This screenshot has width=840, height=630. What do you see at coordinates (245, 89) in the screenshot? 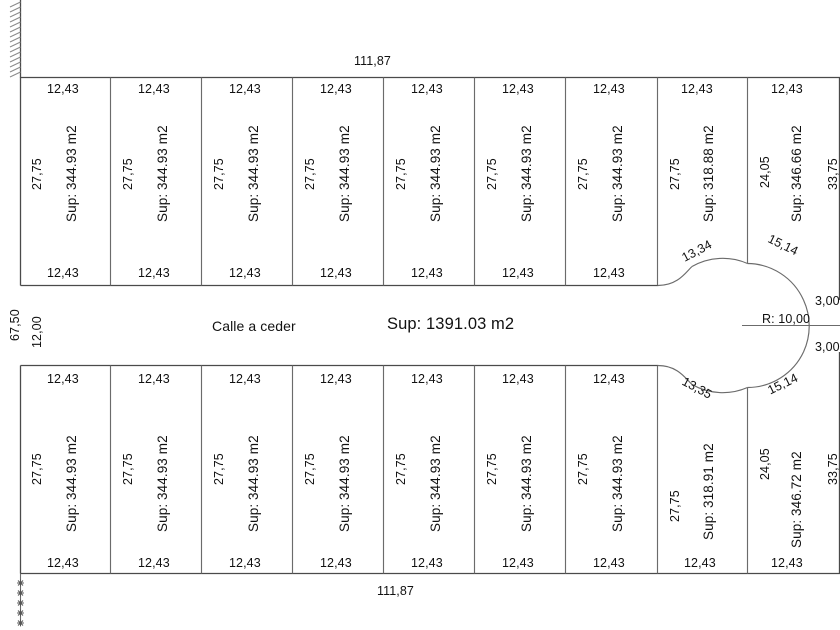
I see `top-front-width-3: 12,43` at bounding box center [245, 89].